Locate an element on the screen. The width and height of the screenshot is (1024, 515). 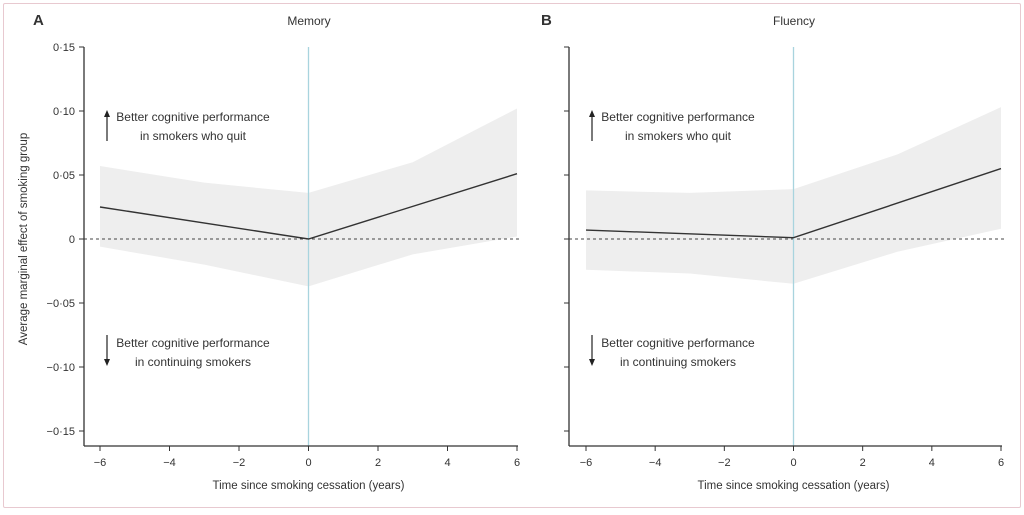
panel-title: Memory is located at coordinates (308, 21).